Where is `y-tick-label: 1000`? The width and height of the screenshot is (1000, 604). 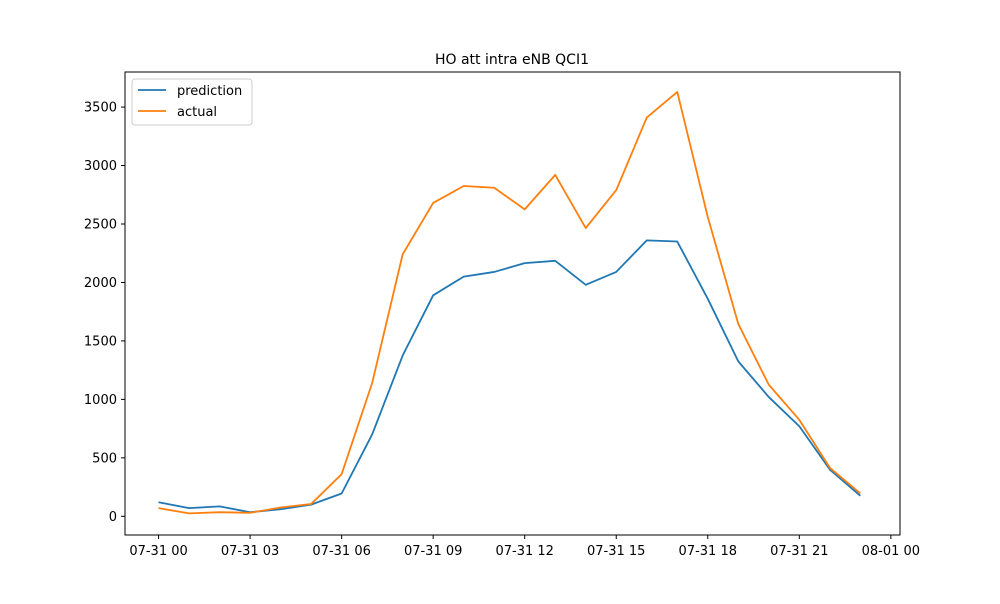
y-tick-label: 1000 is located at coordinates (100, 400).